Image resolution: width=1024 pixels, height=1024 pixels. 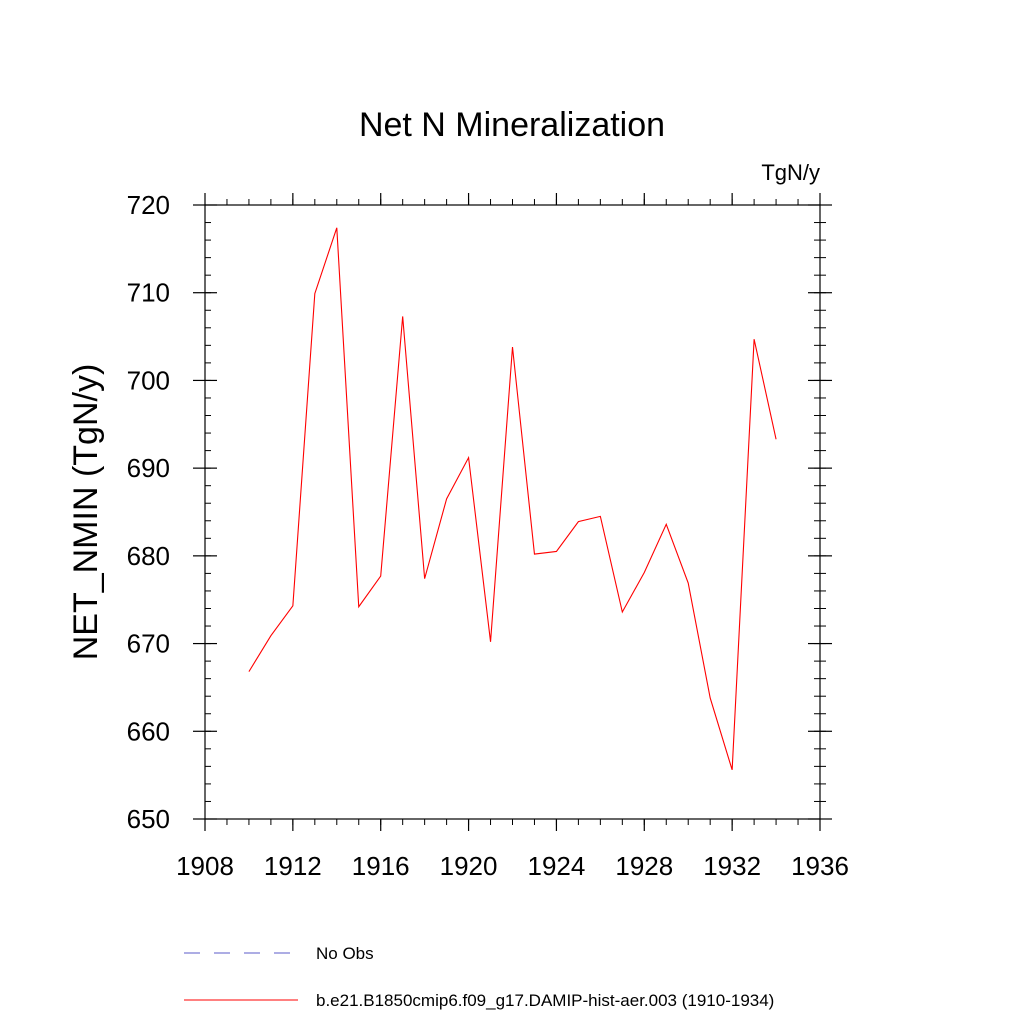 I want to click on y-tick-label: 680, so click(x=148, y=556).